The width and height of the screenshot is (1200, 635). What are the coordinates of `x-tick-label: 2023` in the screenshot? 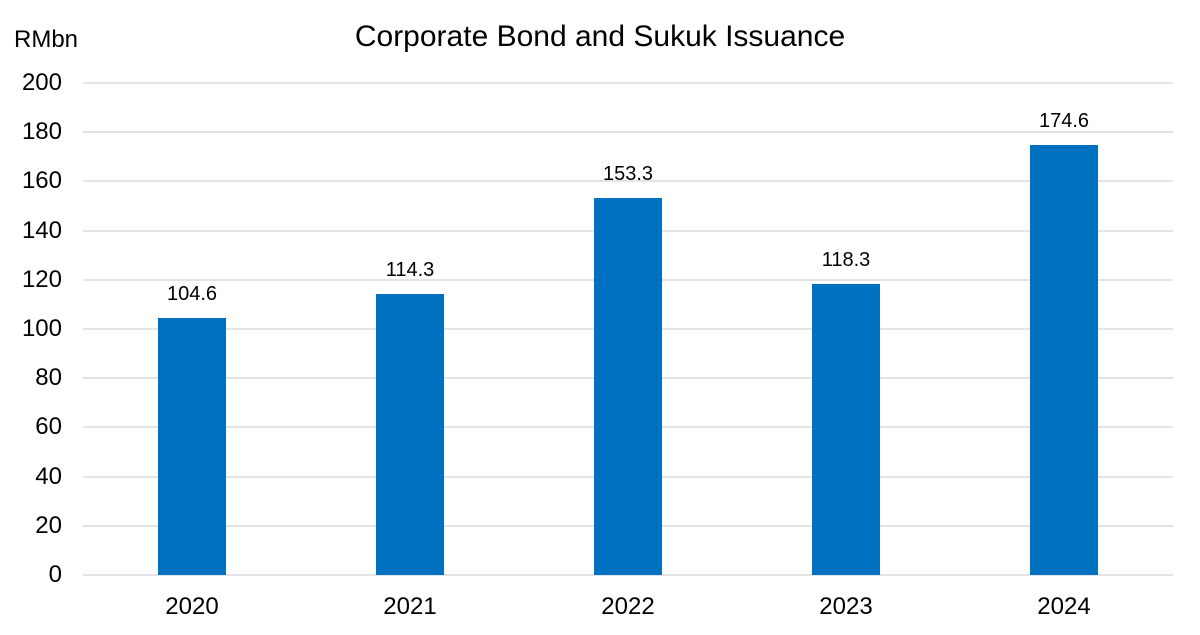 It's located at (846, 606).